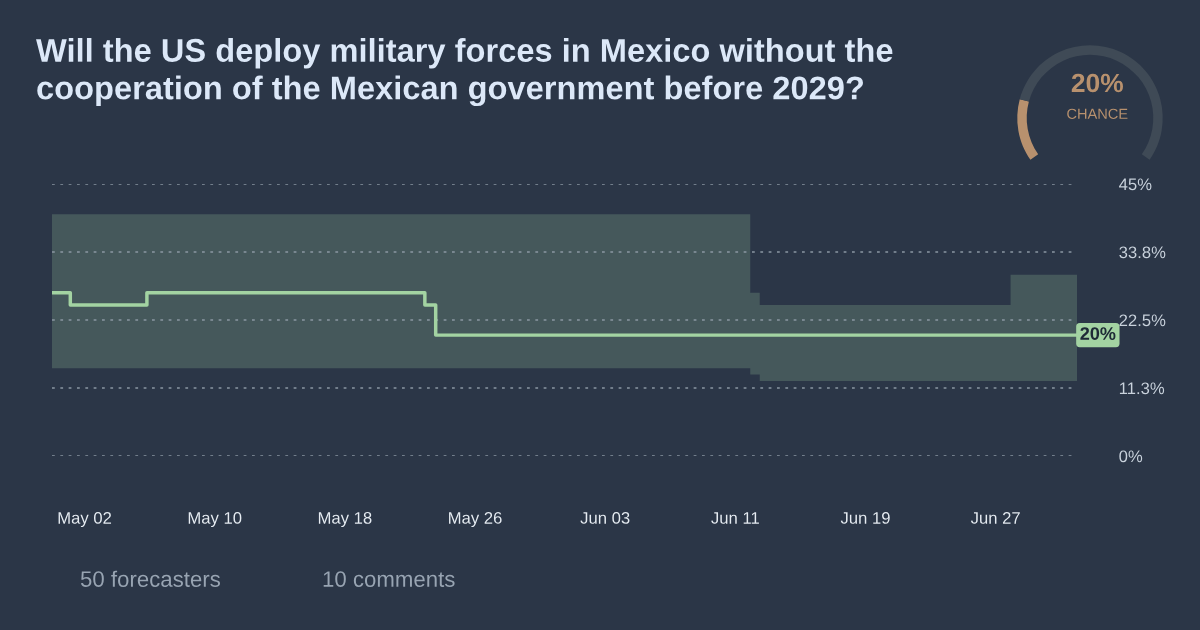 The image size is (1200, 630). Describe the element at coordinates (345, 520) in the screenshot. I see `x-tick-label: May 18` at that location.